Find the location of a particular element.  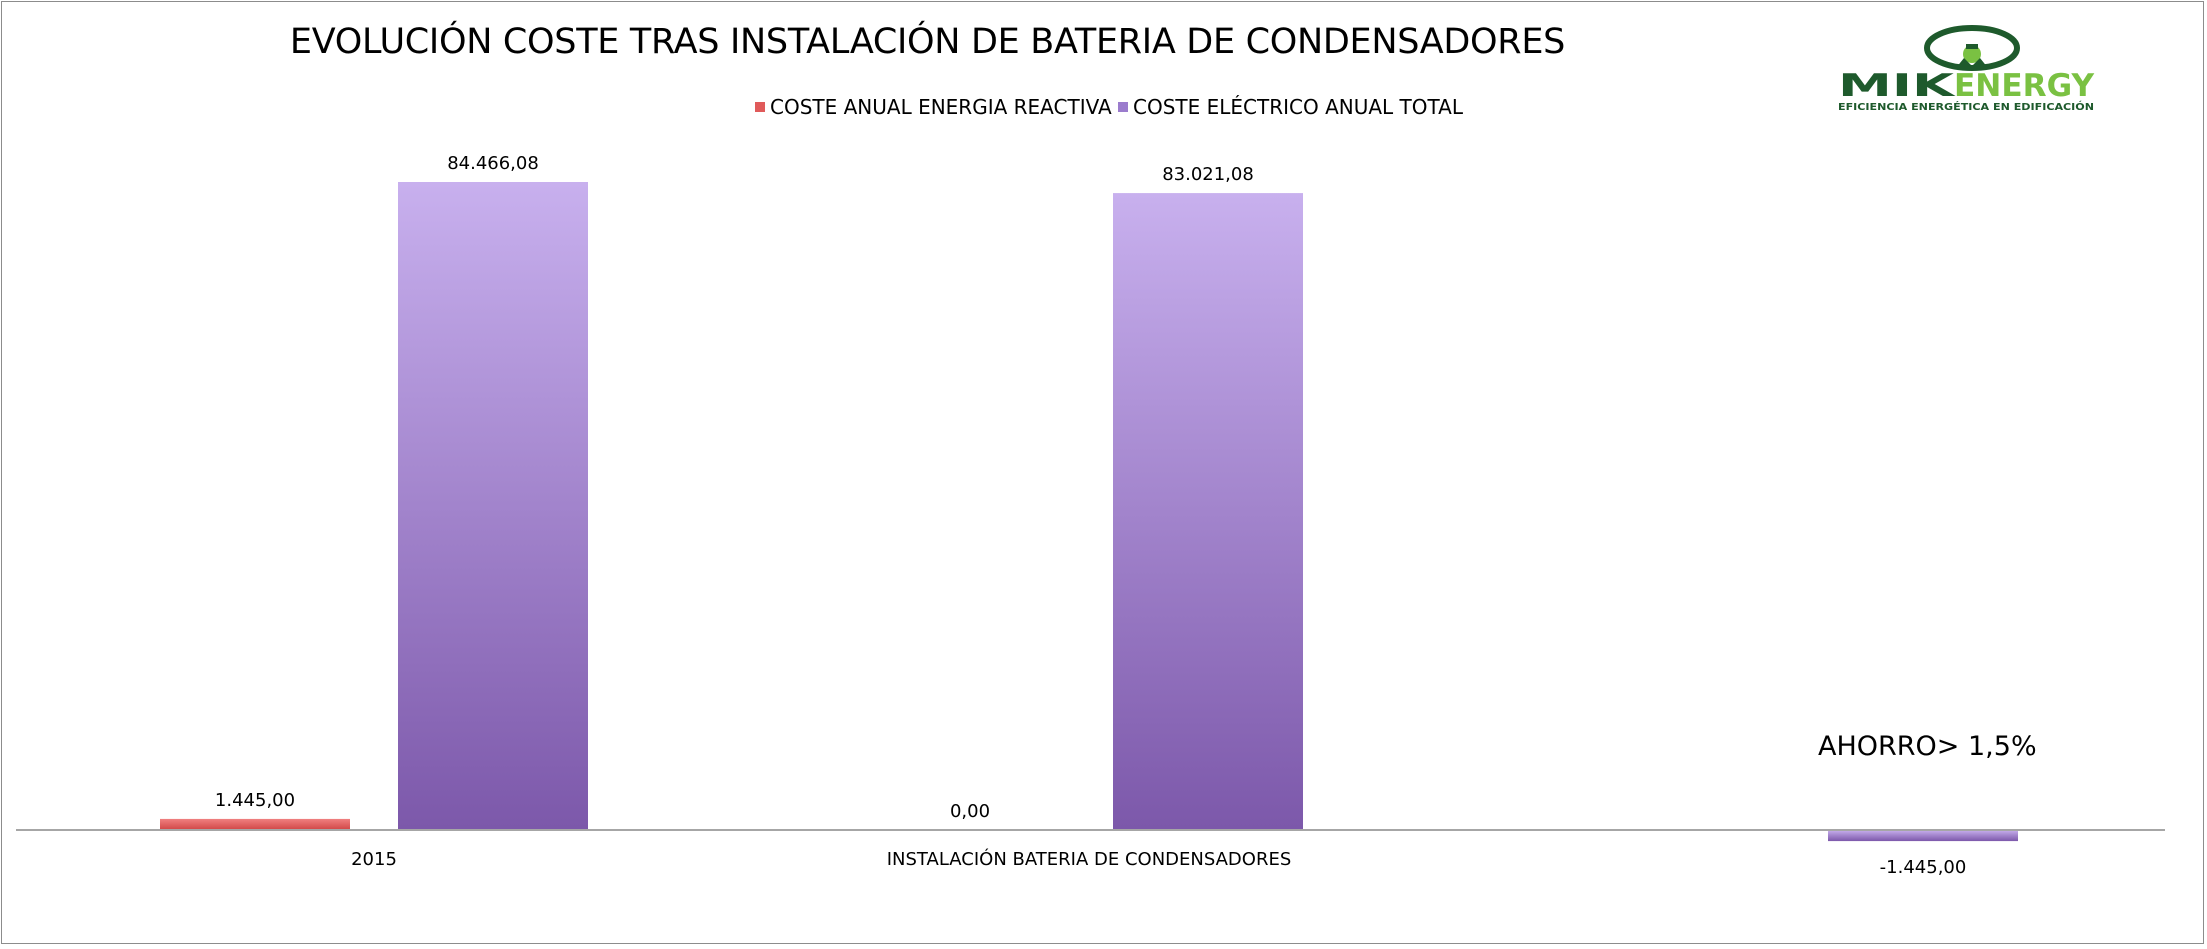

legend-item-total: COSTE ELÉCTRICO ANUAL TOTAL is located at coordinates (1290, 107).